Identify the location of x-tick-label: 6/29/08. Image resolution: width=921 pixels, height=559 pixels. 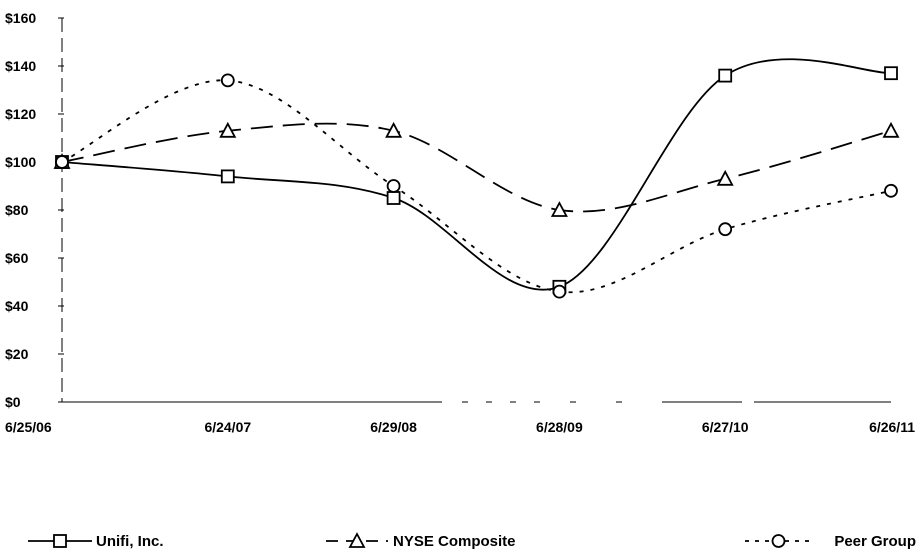
(393, 427).